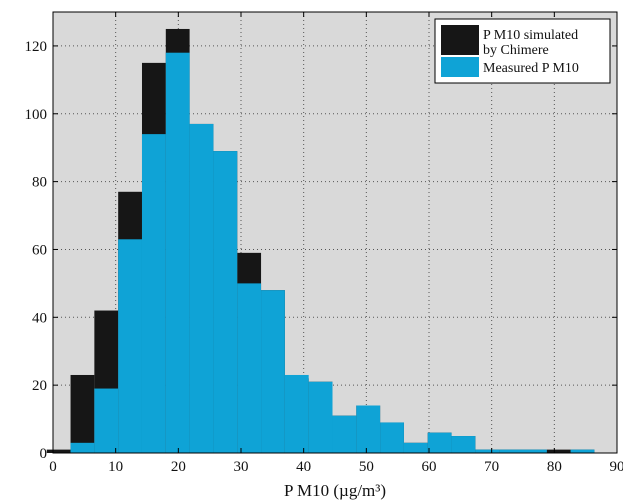 This screenshot has width=623, height=502. What do you see at coordinates (36, 47) in the screenshot?
I see `y-tick-label: 120` at bounding box center [36, 47].